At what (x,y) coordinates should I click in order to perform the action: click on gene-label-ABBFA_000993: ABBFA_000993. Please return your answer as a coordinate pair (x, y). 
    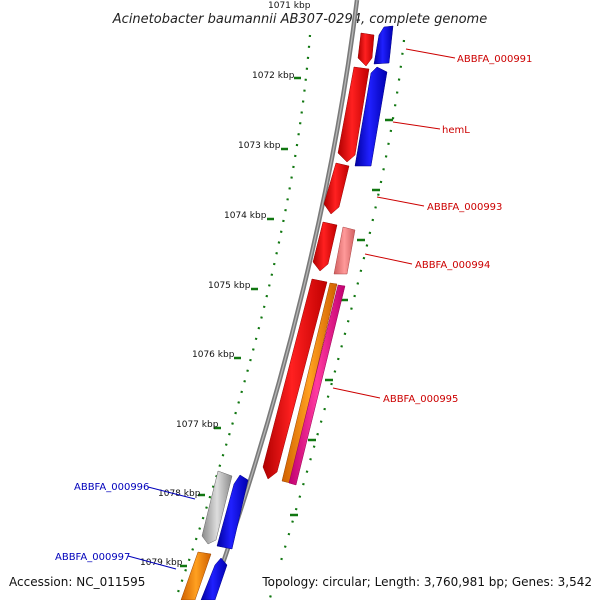
    Looking at the image, I should click on (464, 207).